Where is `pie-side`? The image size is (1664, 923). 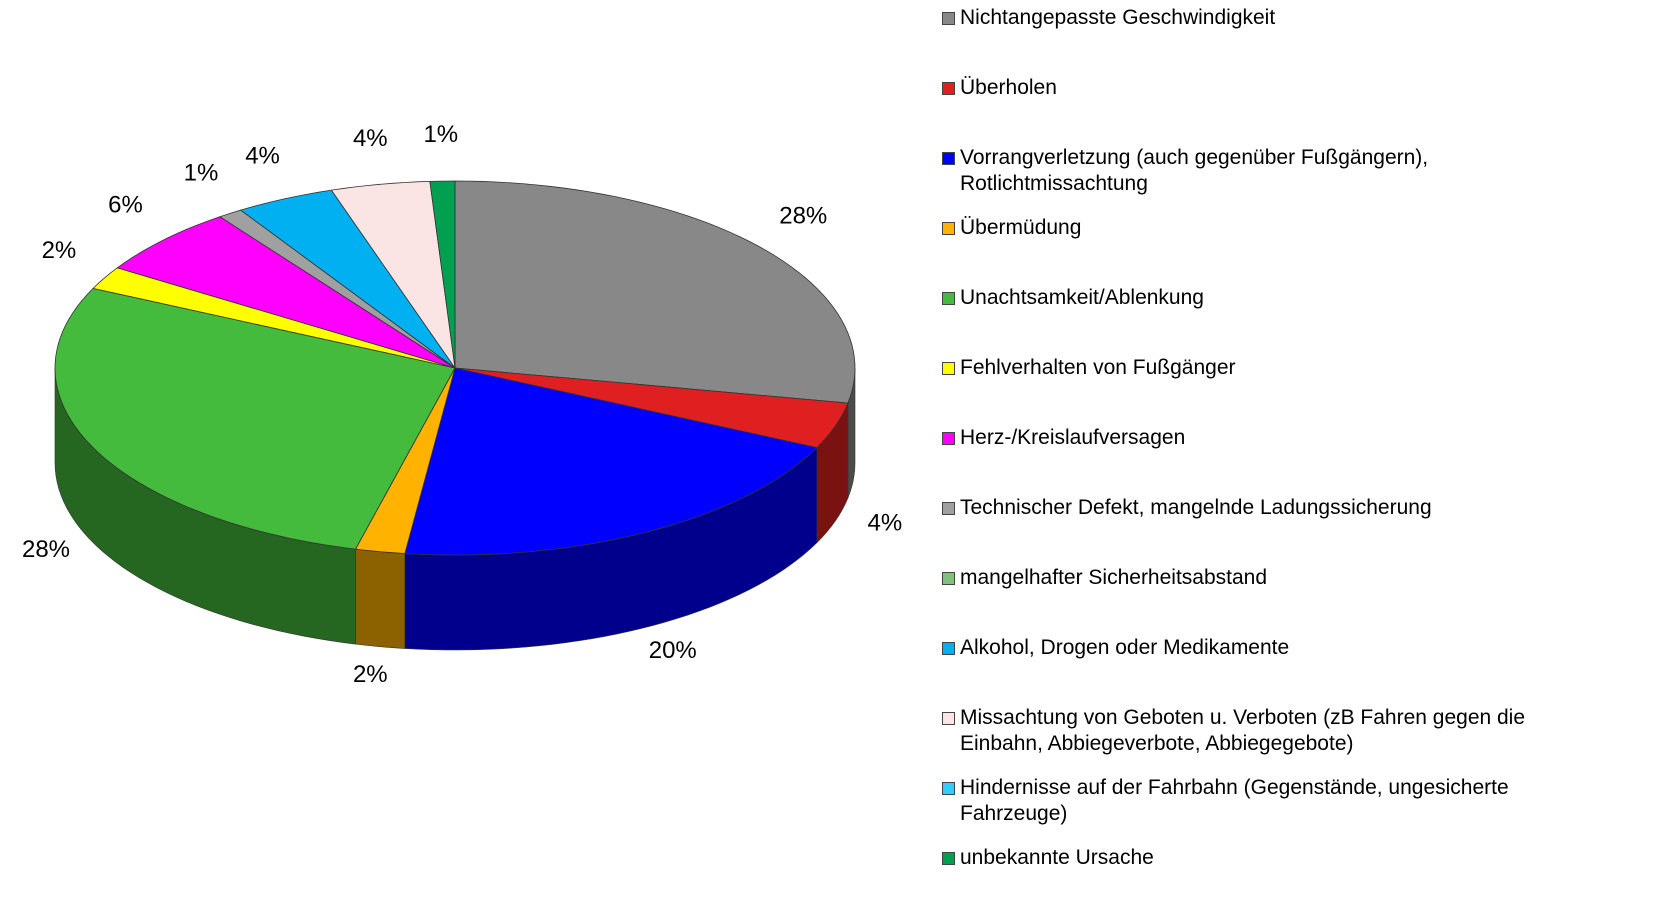
pie-side is located at coordinates (380, 598).